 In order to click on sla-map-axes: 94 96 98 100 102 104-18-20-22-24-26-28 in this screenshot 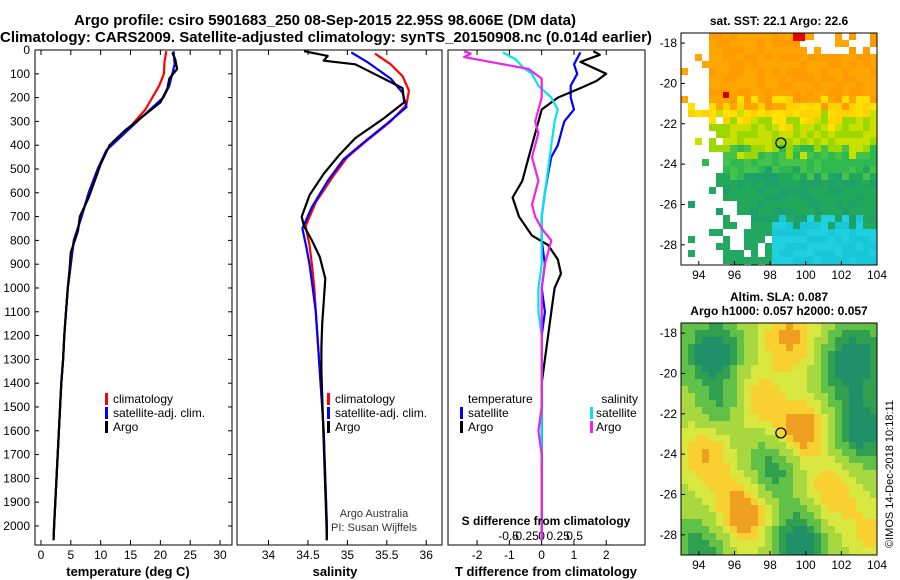, I will do `click(774, 449)`.